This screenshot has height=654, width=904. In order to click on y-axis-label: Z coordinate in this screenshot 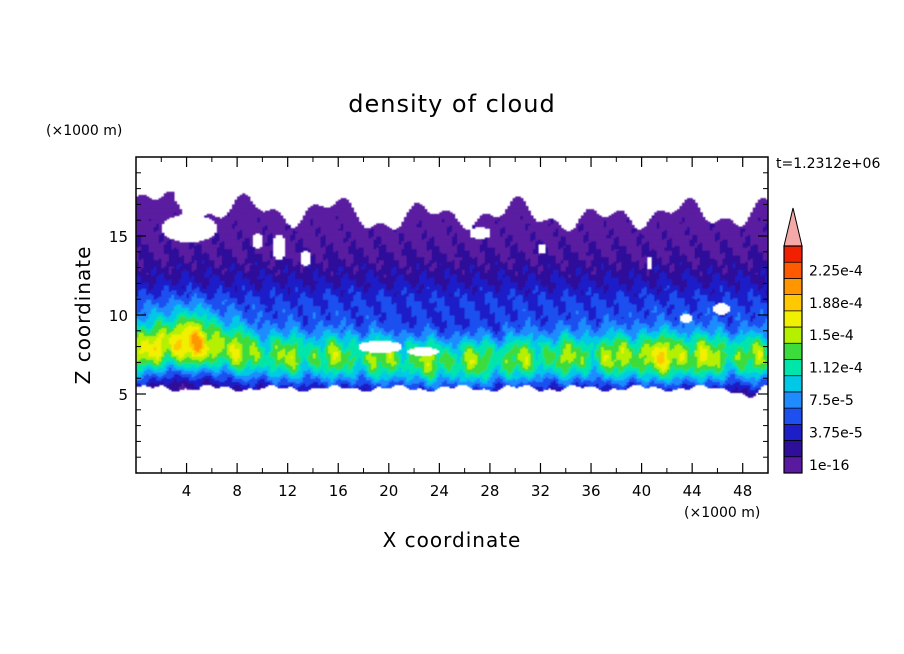, I will do `click(83, 315)`.